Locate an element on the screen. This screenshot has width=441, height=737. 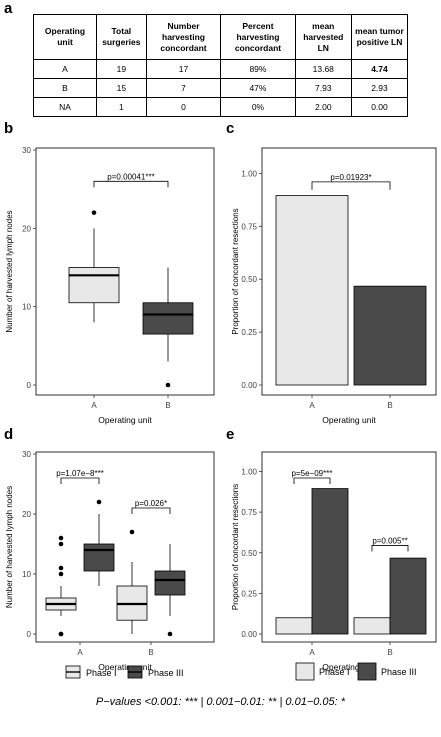
panel-label-c: c is located at coordinates (230, 128).